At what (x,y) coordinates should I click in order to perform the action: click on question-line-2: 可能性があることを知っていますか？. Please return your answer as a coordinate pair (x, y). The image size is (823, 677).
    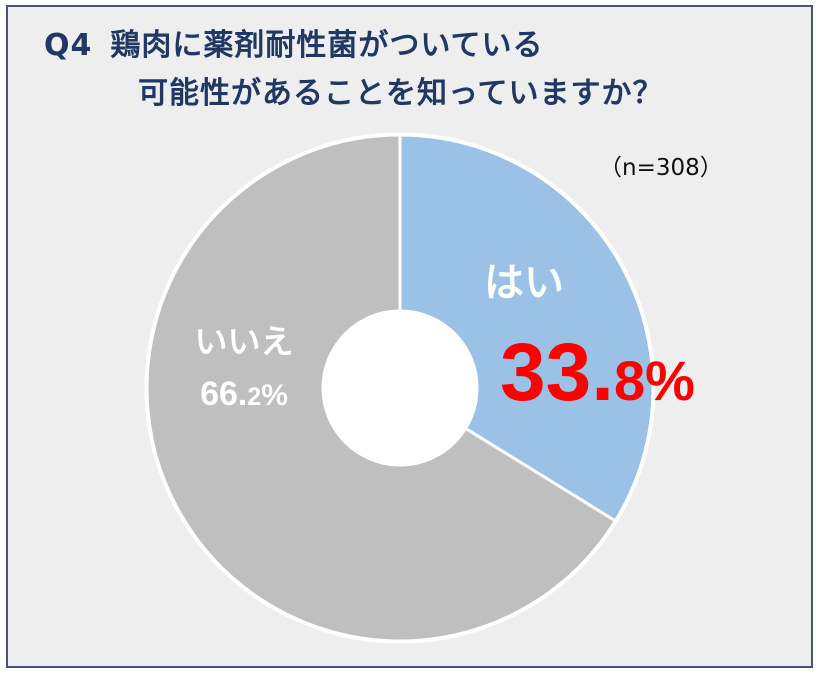
    Looking at the image, I should click on (401, 93).